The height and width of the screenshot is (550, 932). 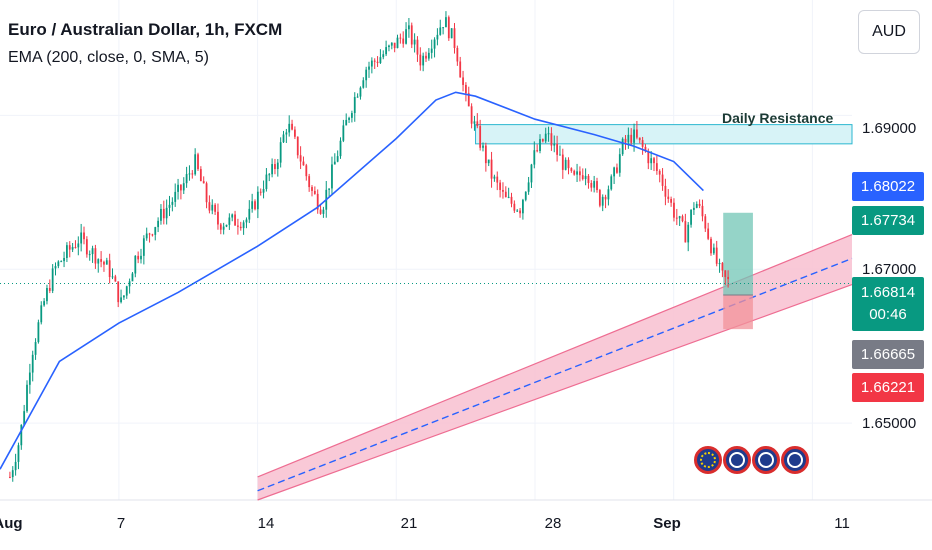 What do you see at coordinates (708, 460) in the screenshot?
I see `eu-flag-icon` at bounding box center [708, 460].